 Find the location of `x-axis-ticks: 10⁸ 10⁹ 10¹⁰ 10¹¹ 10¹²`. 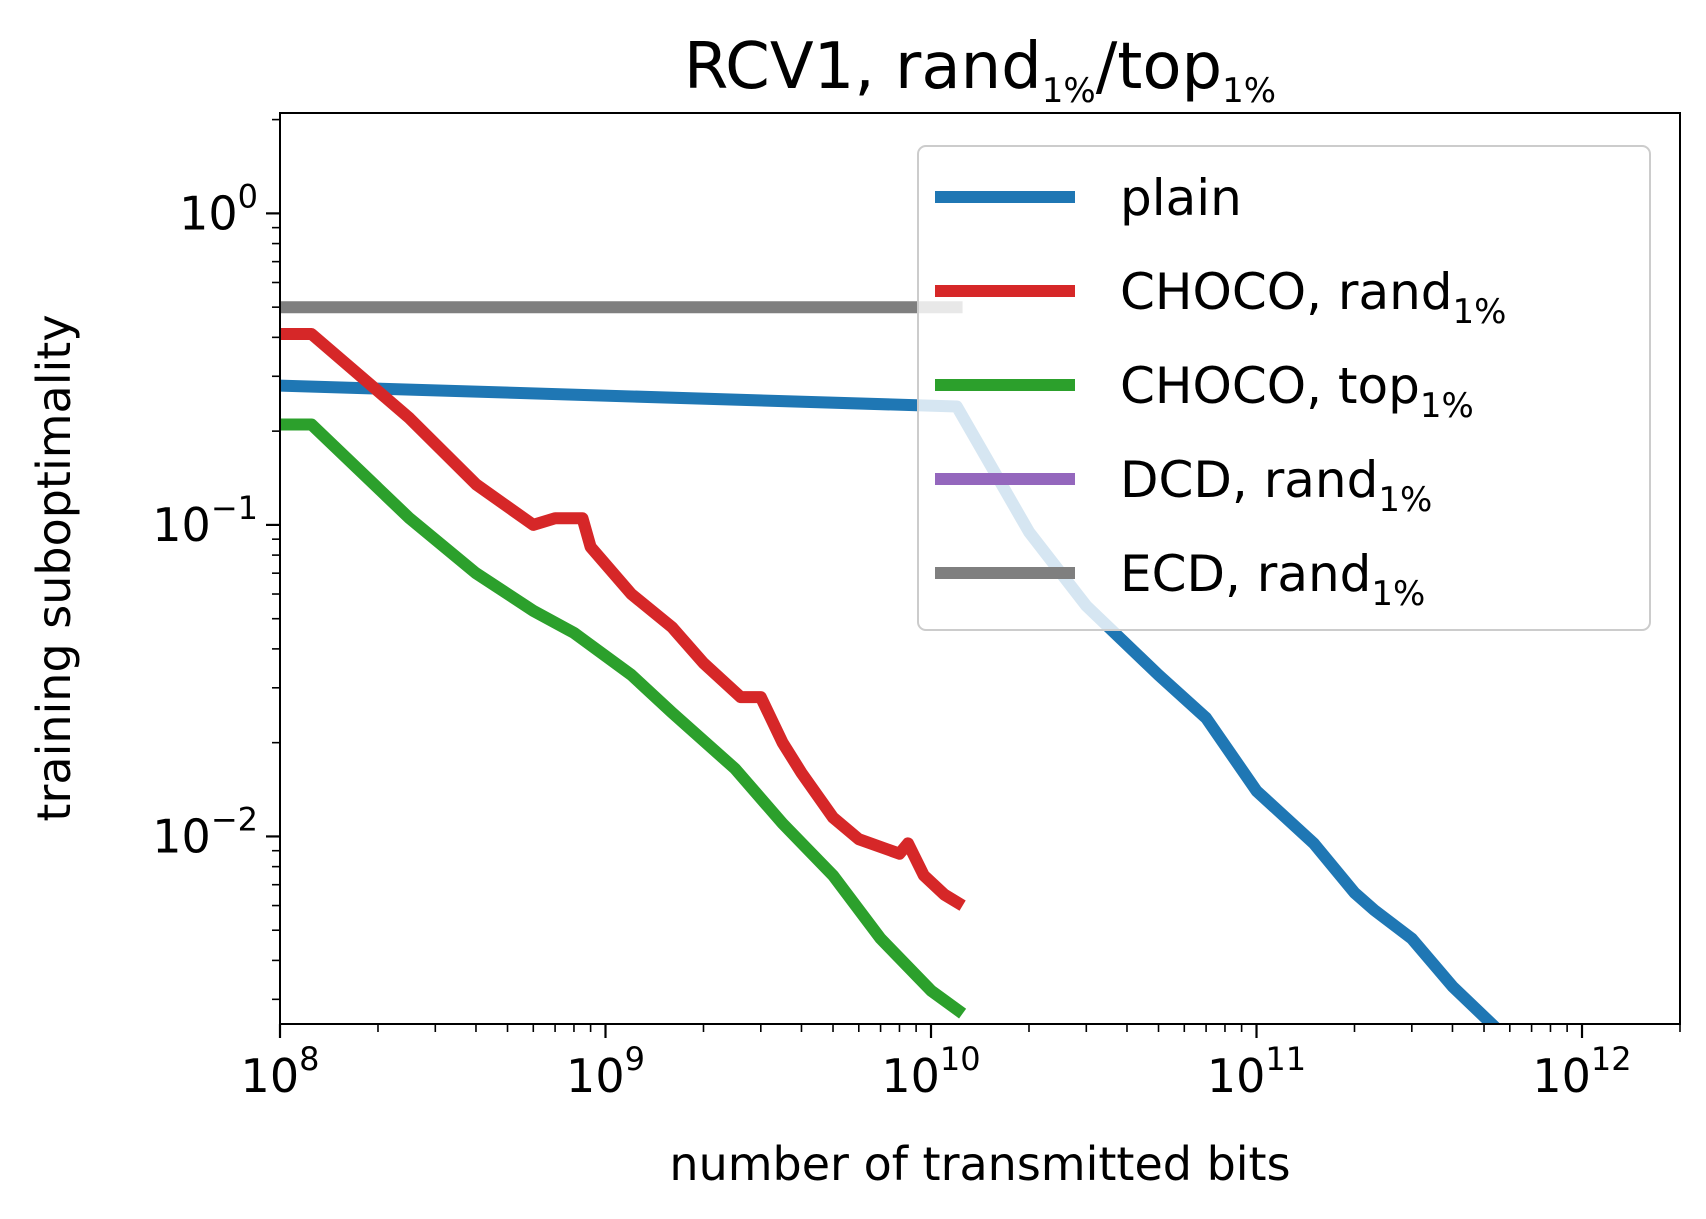

x-axis-ticks: 10⁸ 10⁹ 10¹⁰ 10¹¹ 10¹² is located at coordinates (961, 1063).